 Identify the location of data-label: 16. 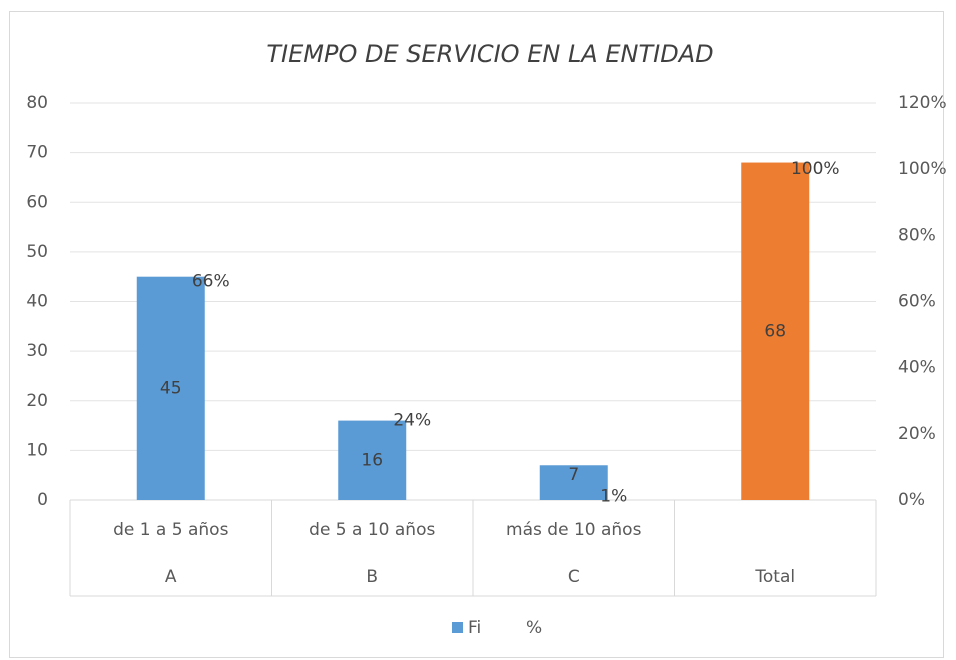
(372, 460).